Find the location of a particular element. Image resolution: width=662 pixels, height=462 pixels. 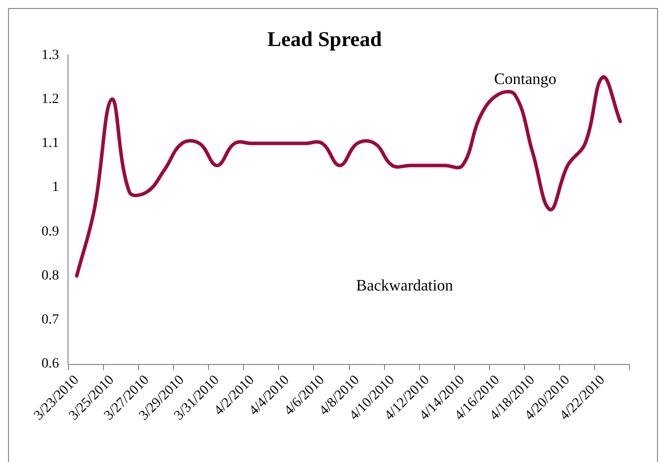

y-tick-label: 1.3 is located at coordinates (50, 55).